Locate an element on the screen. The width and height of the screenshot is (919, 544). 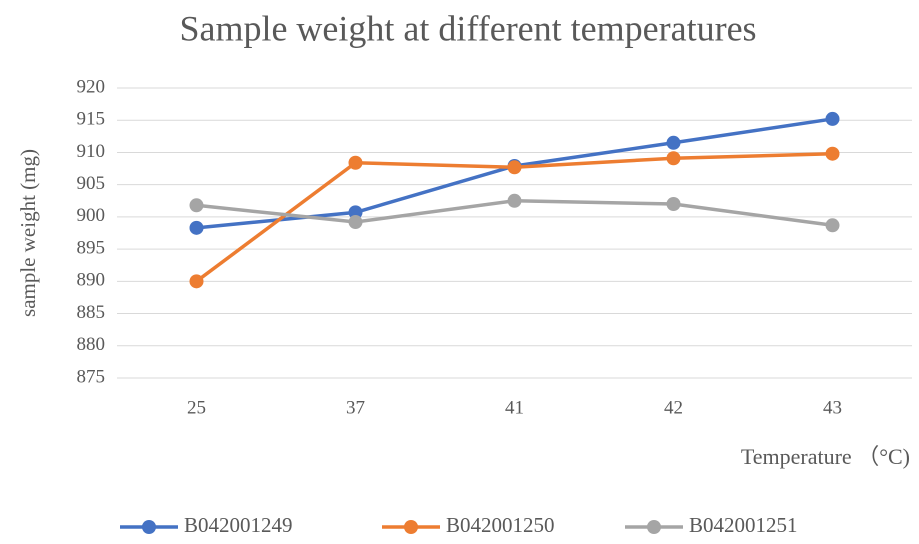
y-tick-label: 915 is located at coordinates (91, 119).